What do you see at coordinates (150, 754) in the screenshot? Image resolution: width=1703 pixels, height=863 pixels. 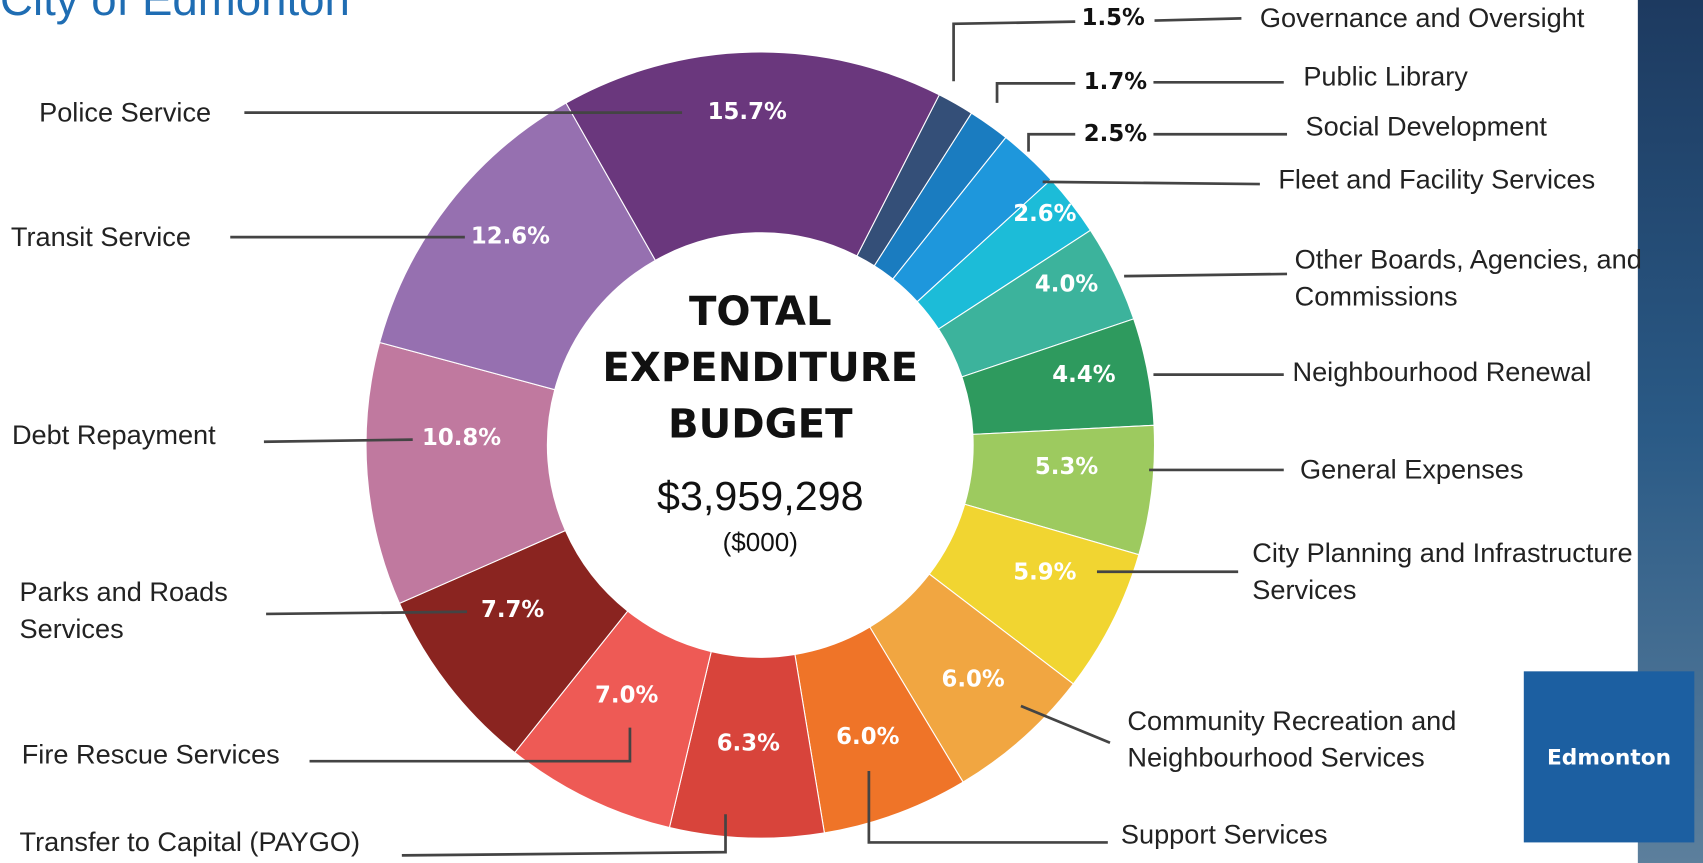 I see `category-label: Fire Rescue Services` at bounding box center [150, 754].